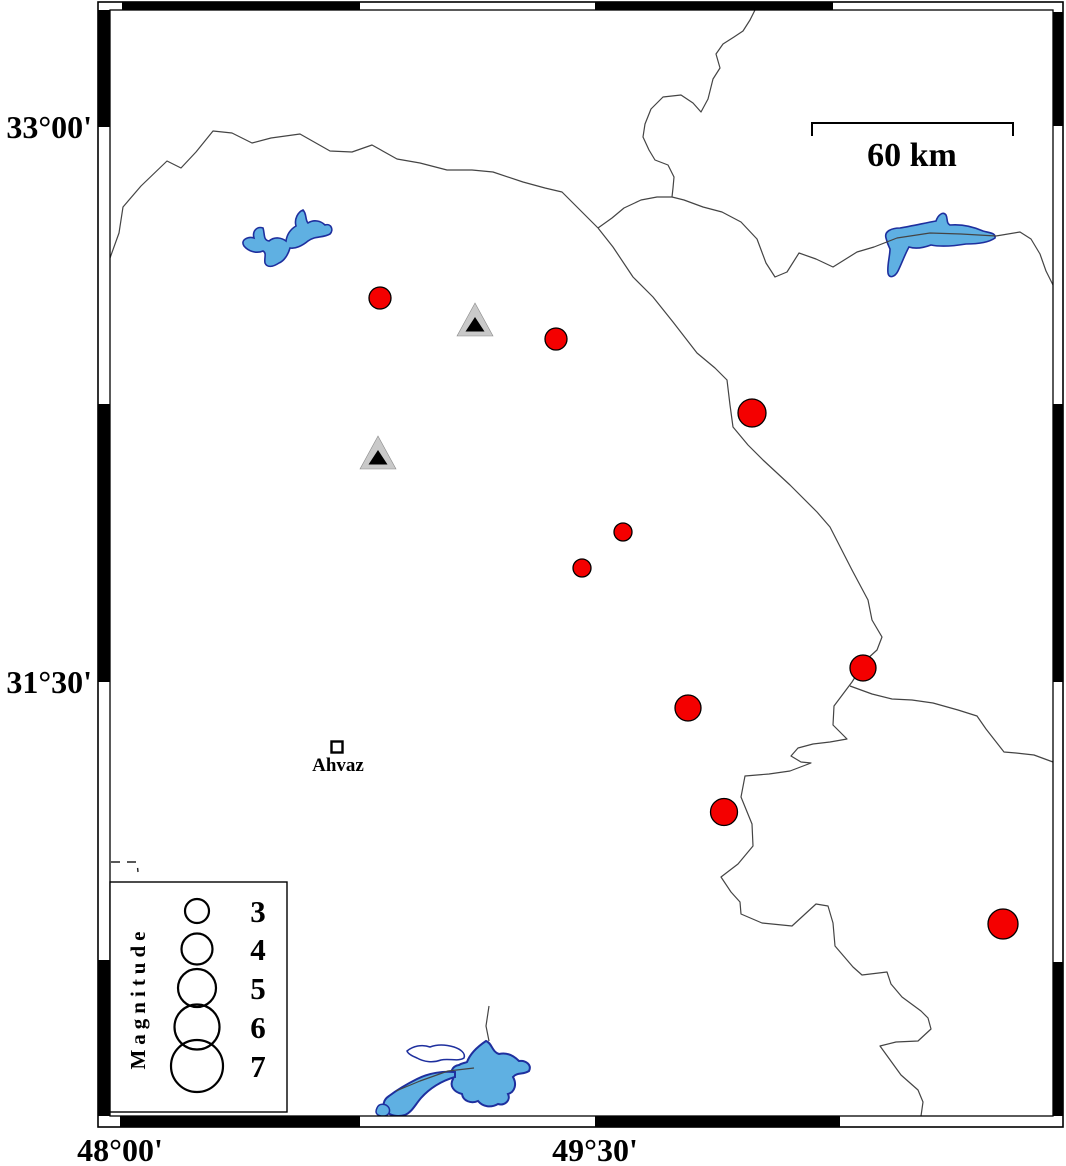  Describe the element at coordinates (951, 724) in the screenshot. I see `river-east-branch` at that location.